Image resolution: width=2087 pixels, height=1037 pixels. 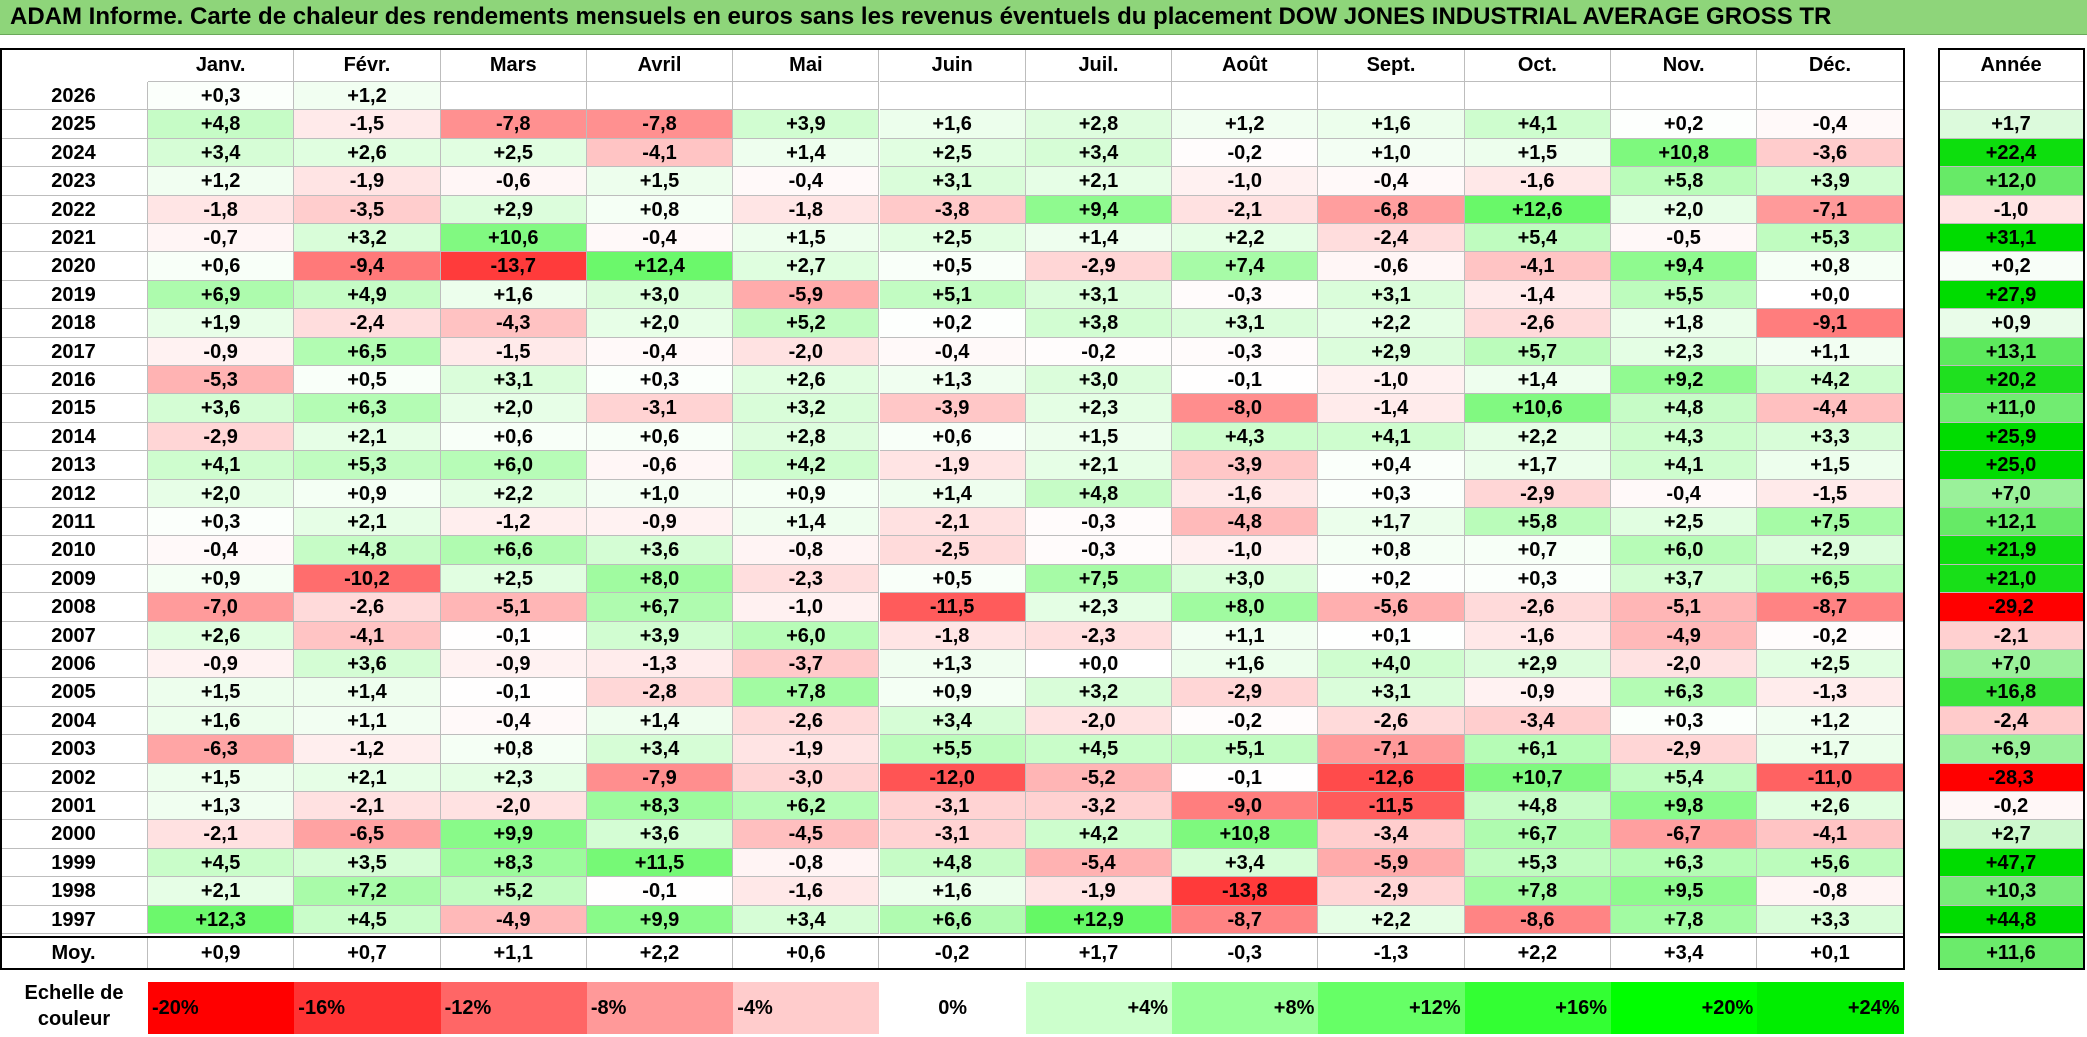 I want to click on heatmap-cell: +10,7, so click(x=1537, y=777).